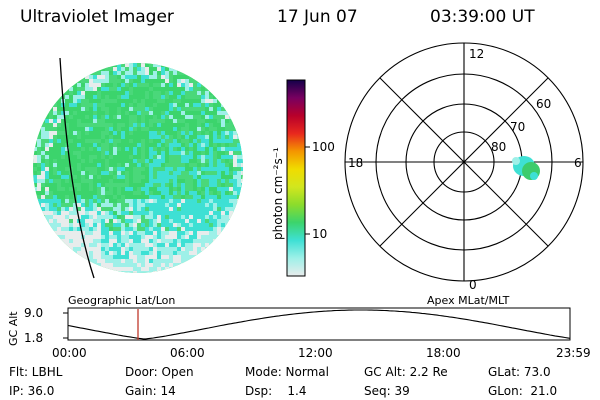  I want to click on mlt-label-6: 6, so click(578, 163).